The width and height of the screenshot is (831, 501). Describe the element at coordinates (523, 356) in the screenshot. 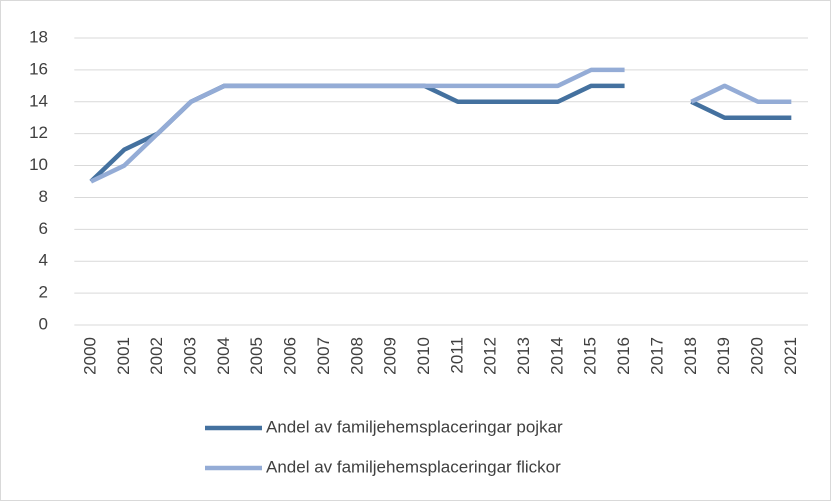

I see `x-tick-label: 2013` at that location.